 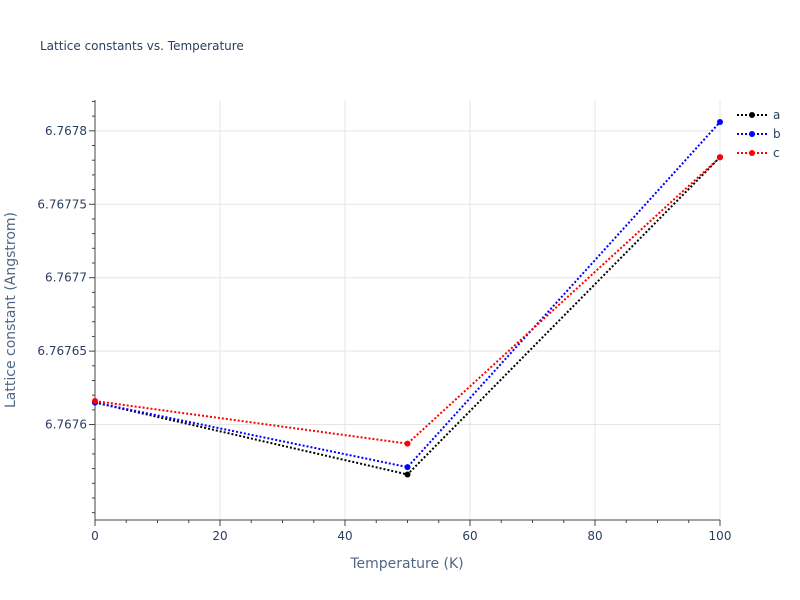 What do you see at coordinates (720, 536) in the screenshot?
I see `x-tick-label: 100` at bounding box center [720, 536].